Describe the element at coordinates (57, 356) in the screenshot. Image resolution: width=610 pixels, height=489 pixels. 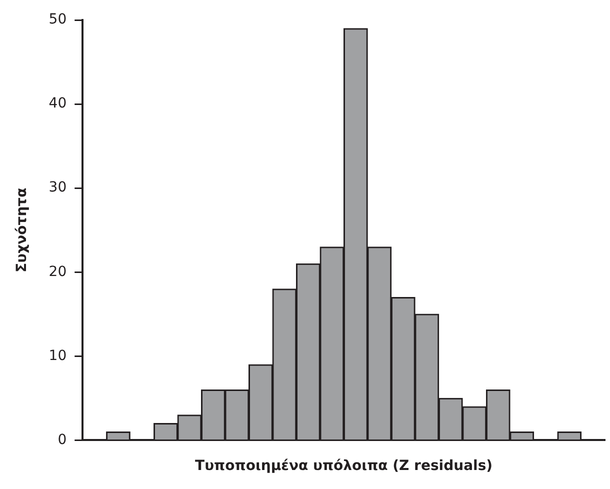
I see `y-tick-label: 10` at that location.